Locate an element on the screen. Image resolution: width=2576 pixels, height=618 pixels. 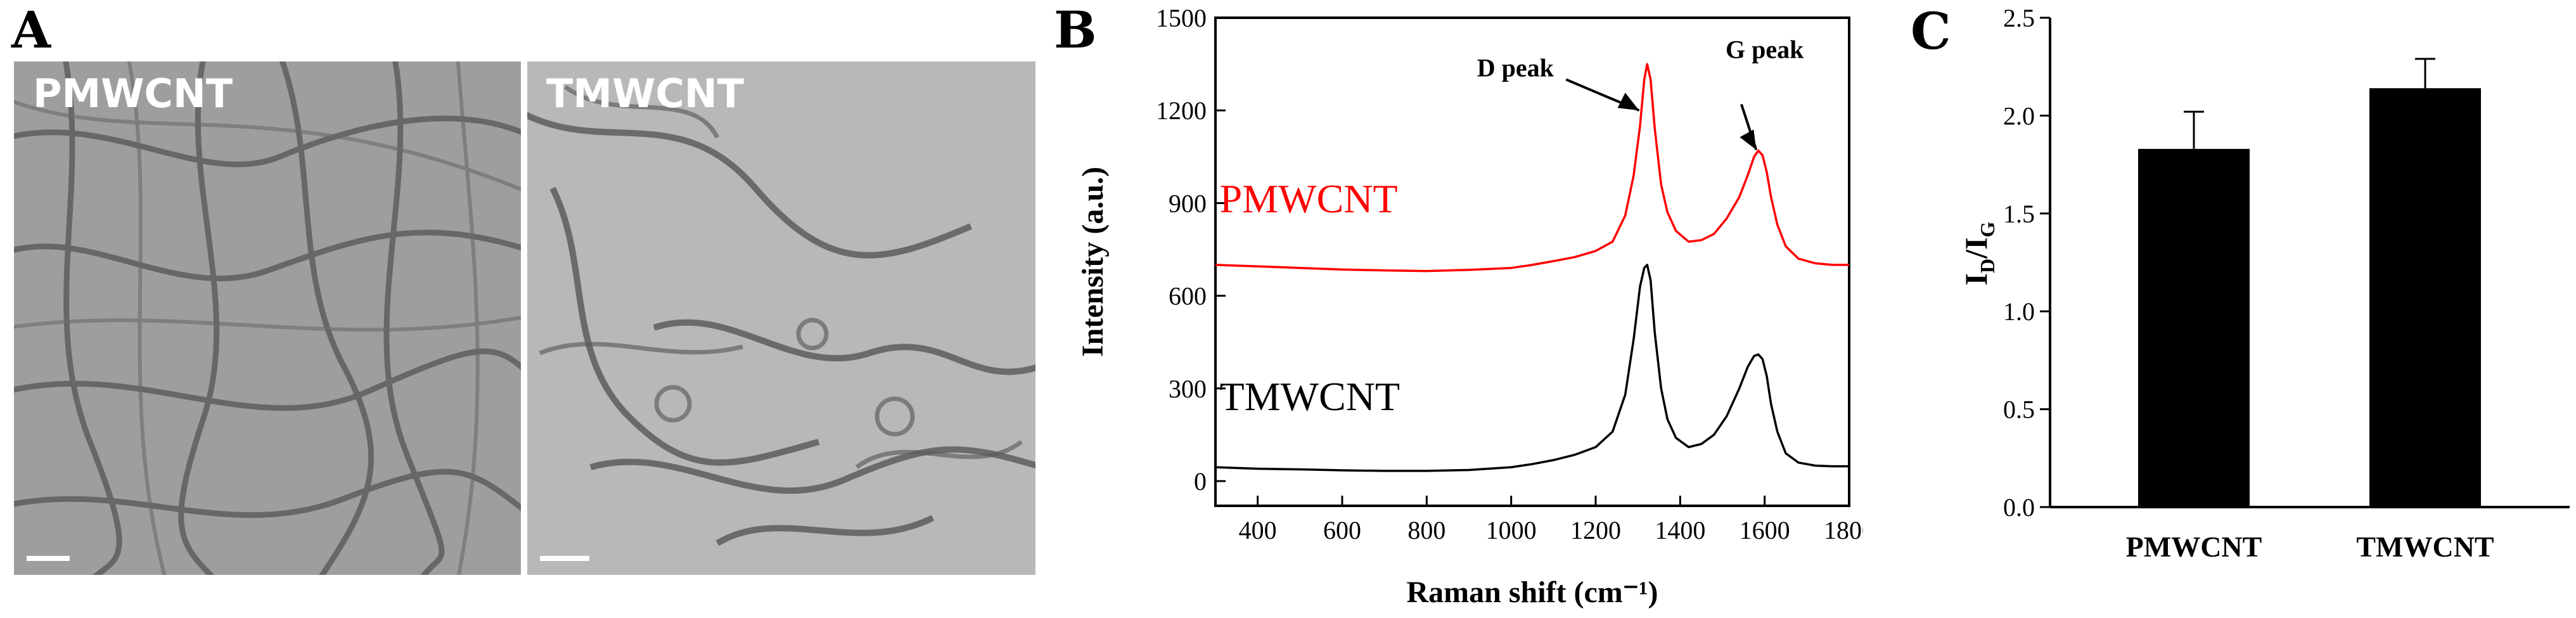
y-tick-label: 0.0 is located at coordinates (2019, 507).